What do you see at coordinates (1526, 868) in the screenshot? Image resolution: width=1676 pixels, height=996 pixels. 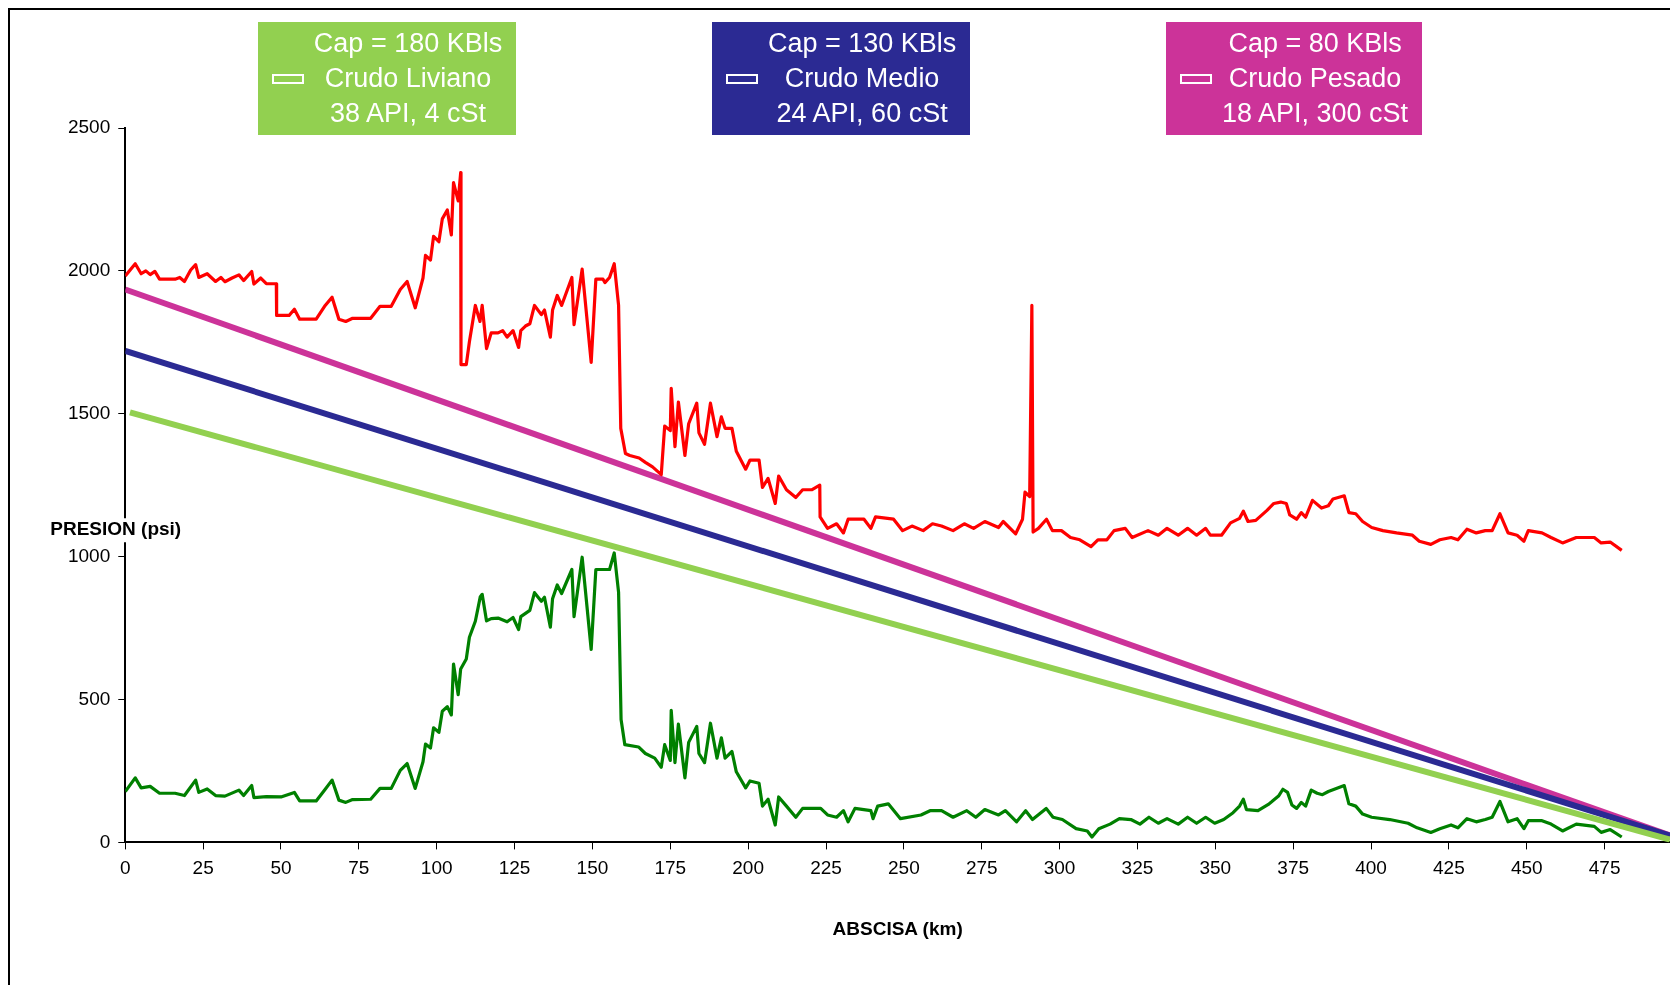 I see `x-tick-label: 450` at bounding box center [1526, 868].